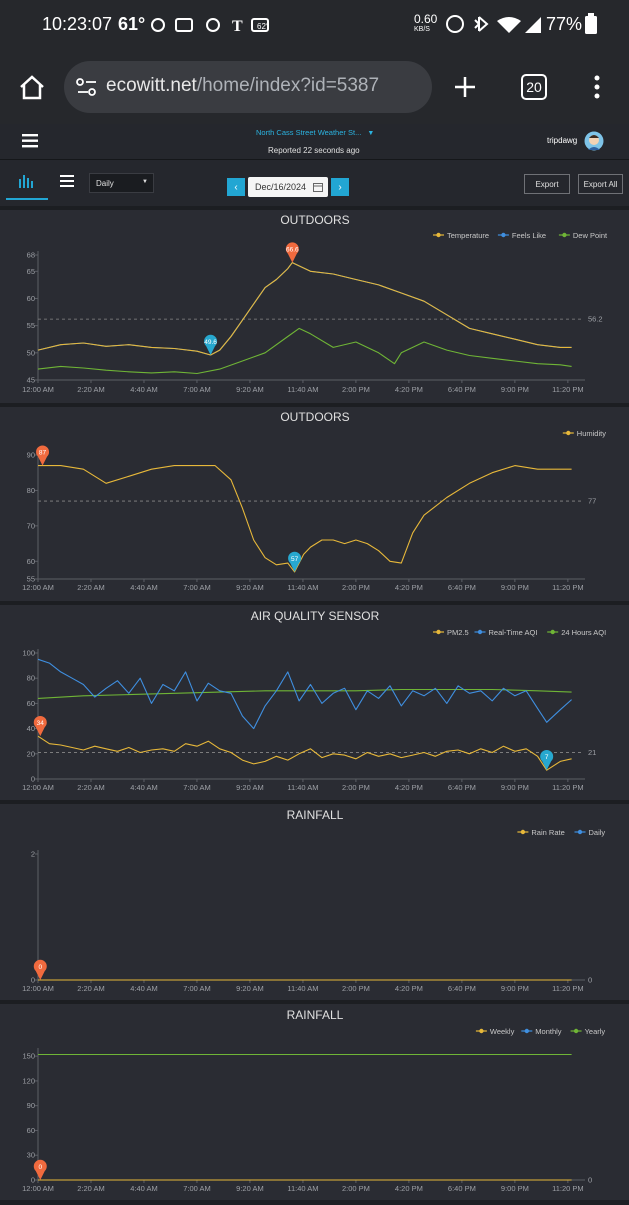 This screenshot has height=1205, width=629. I want to click on legend-label: Yearly, so click(595, 1031).